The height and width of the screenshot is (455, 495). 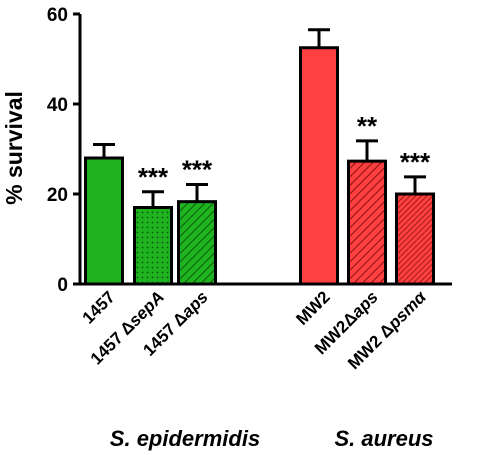 What do you see at coordinates (14, 148) in the screenshot?
I see `y-axis-label: % survival` at bounding box center [14, 148].